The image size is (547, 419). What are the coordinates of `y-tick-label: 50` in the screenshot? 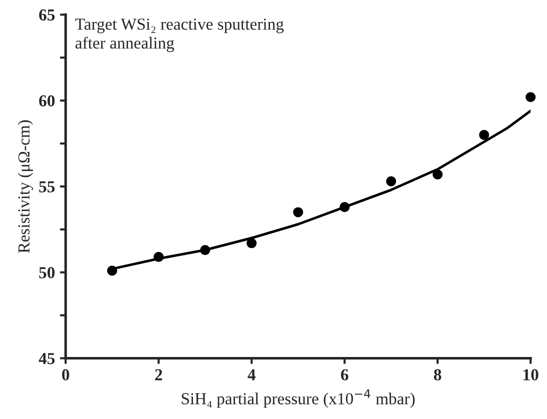 It's located at (47, 272).